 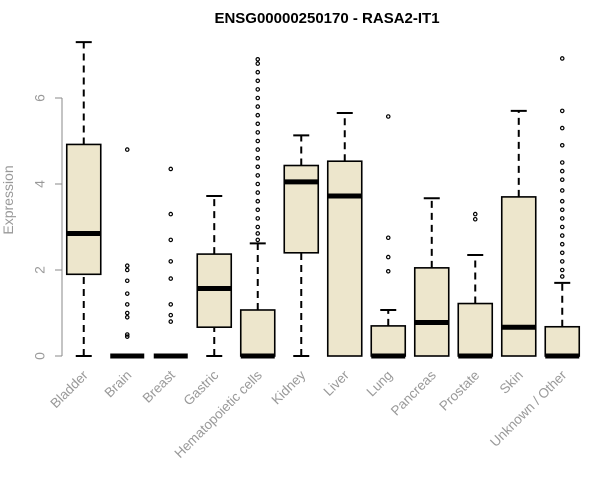 I want to click on x-tick-label: Prostate, so click(x=459, y=391).